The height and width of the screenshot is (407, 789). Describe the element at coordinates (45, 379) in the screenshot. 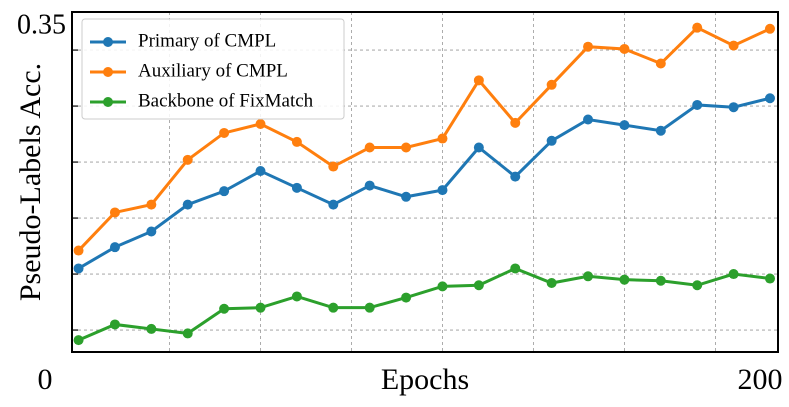

I see `x-tick-label: 0` at that location.